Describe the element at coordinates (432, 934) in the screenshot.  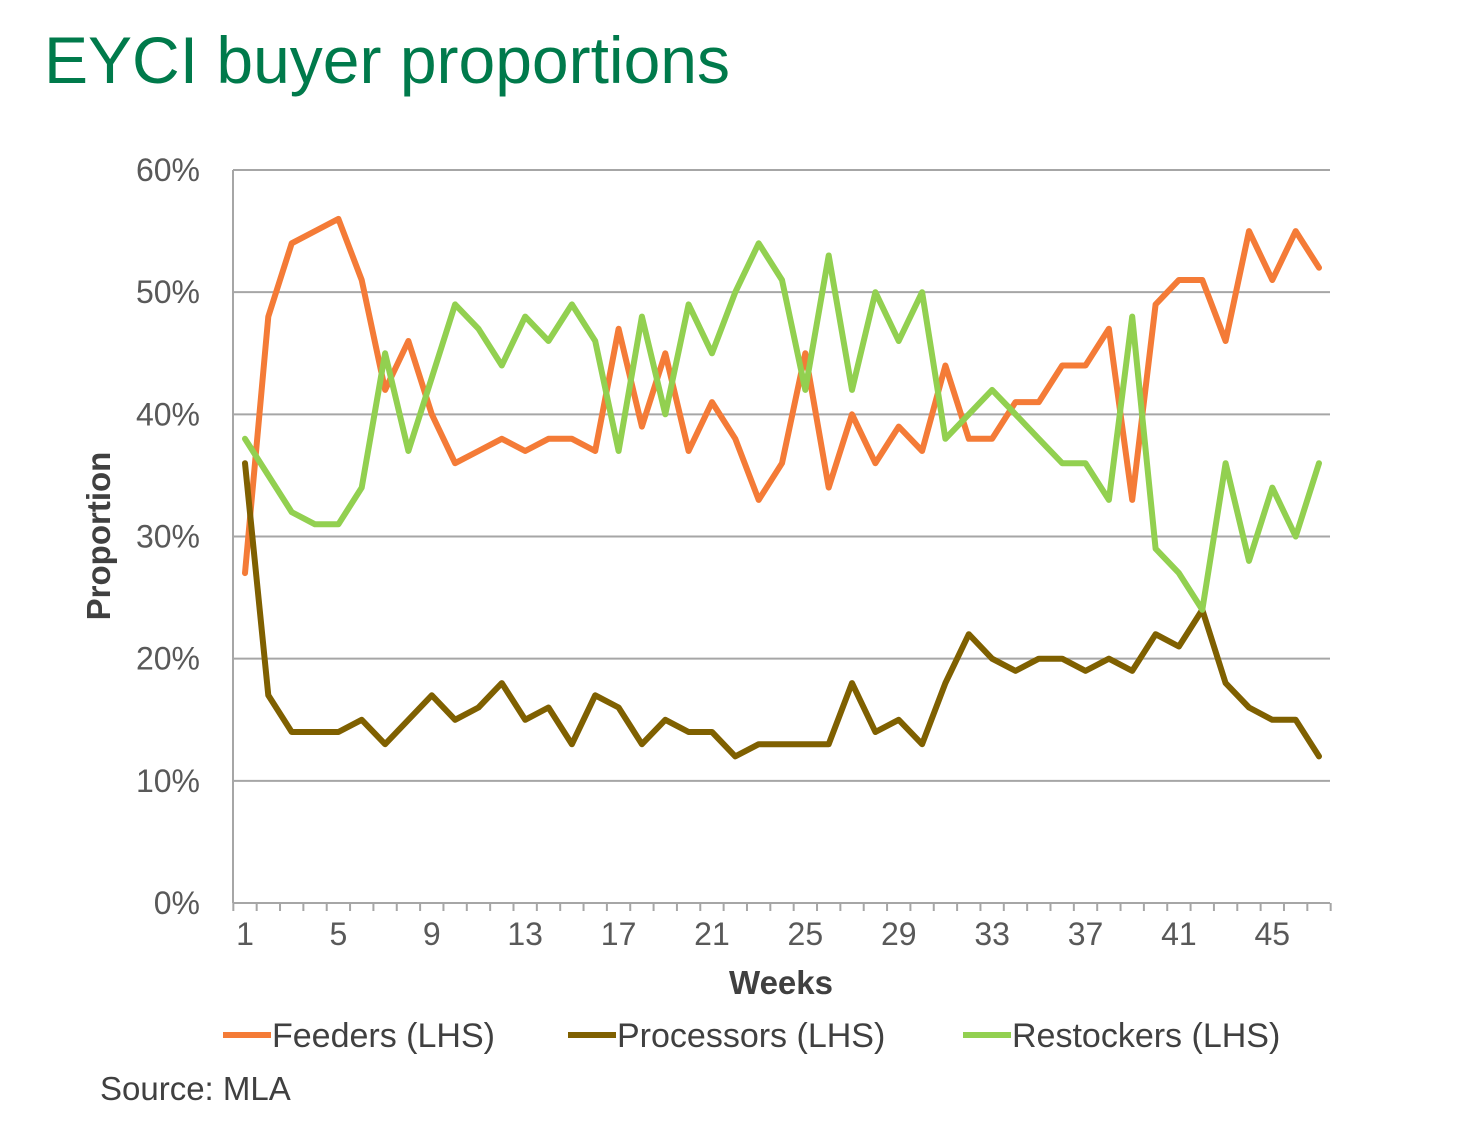
I see `x-tick-label: 9` at that location.